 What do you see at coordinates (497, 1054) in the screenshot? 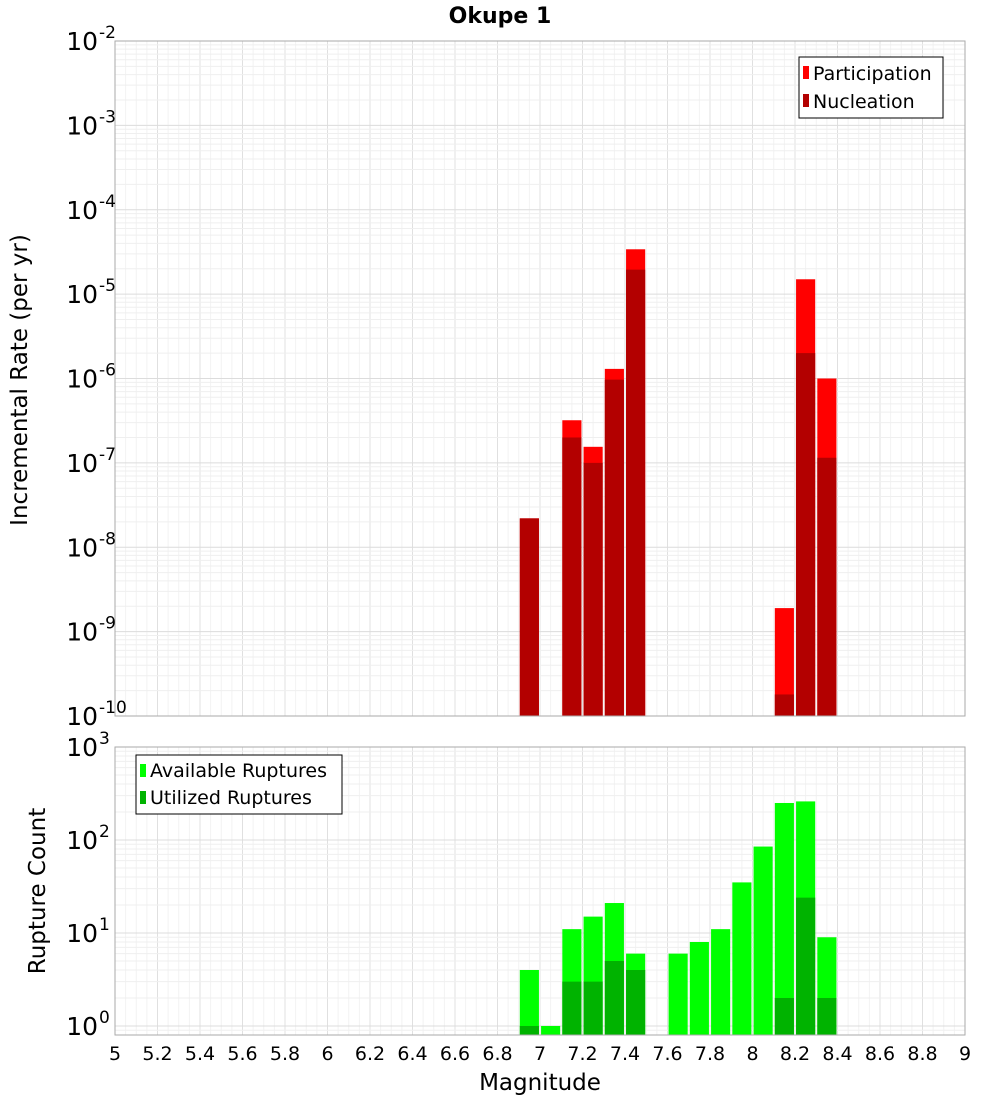
I see `x-tick-label: 6.8` at bounding box center [497, 1054].